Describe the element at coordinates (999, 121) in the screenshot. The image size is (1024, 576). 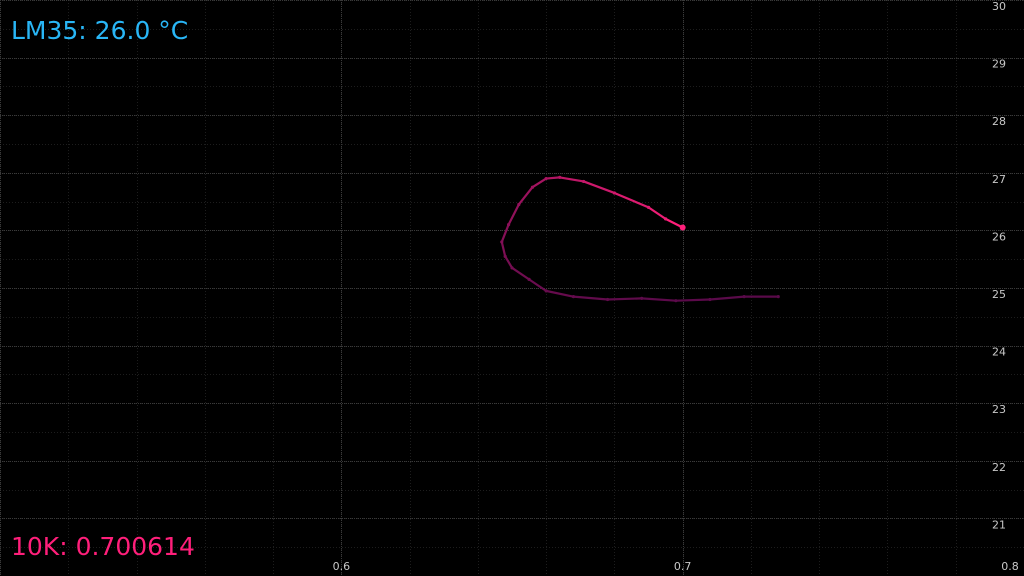
I see `y-tick-label: 28` at that location.